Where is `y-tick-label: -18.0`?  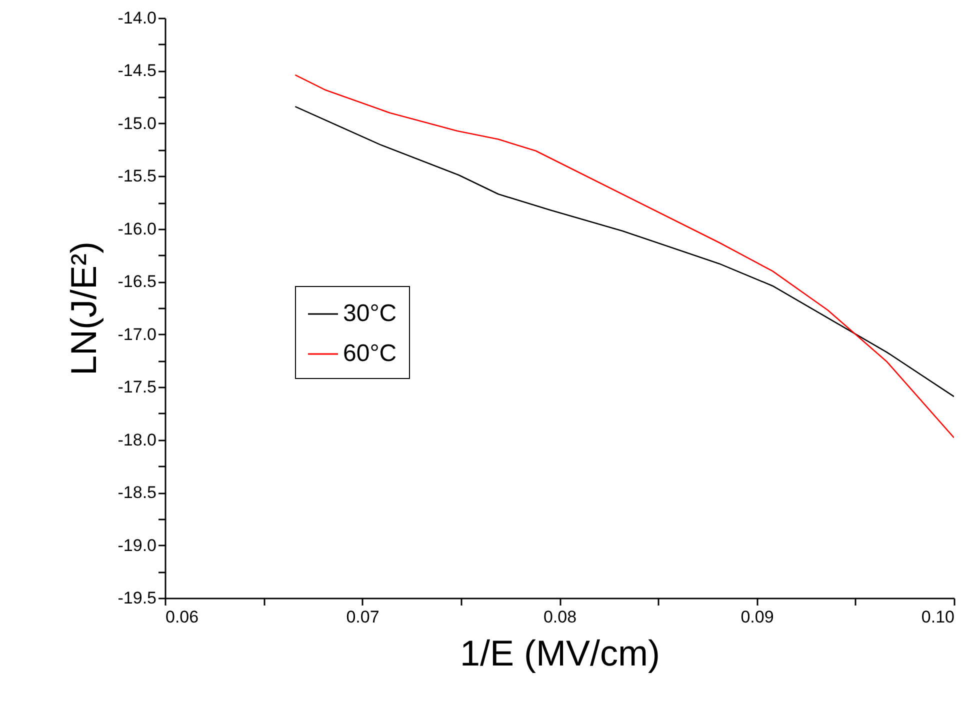
y-tick-label: -18.0 is located at coordinates (137, 440).